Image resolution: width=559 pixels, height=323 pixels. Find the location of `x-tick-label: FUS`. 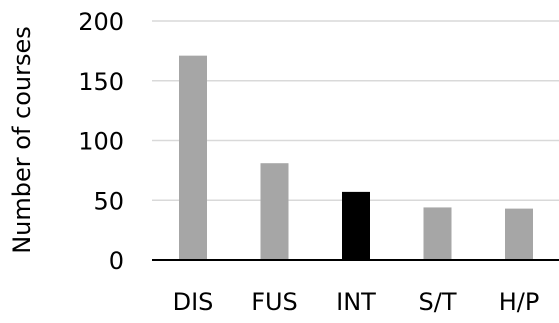

x-tick-label: FUS is located at coordinates (274, 302).